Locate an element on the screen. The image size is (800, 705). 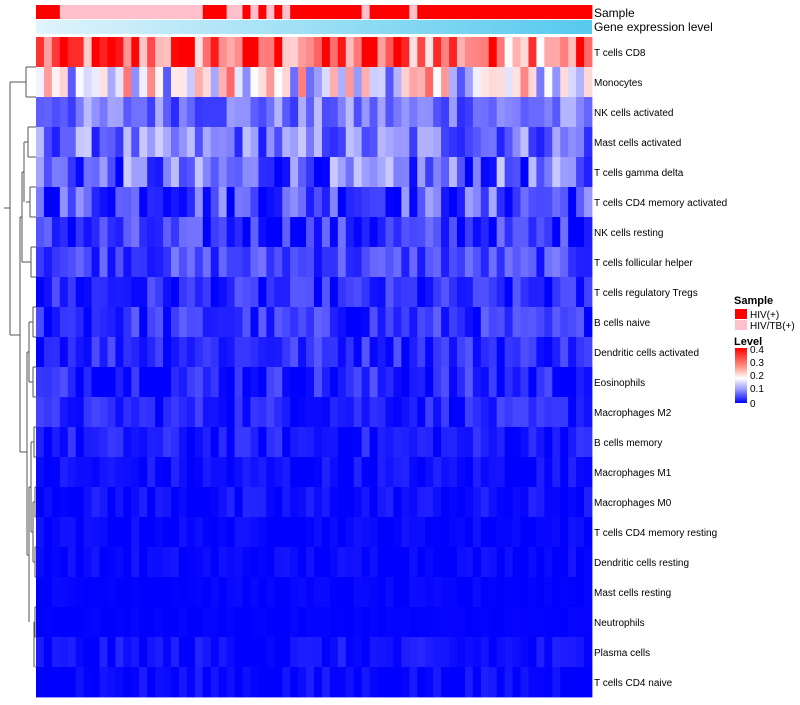
row-label: T cells CD8 is located at coordinates (620, 53).